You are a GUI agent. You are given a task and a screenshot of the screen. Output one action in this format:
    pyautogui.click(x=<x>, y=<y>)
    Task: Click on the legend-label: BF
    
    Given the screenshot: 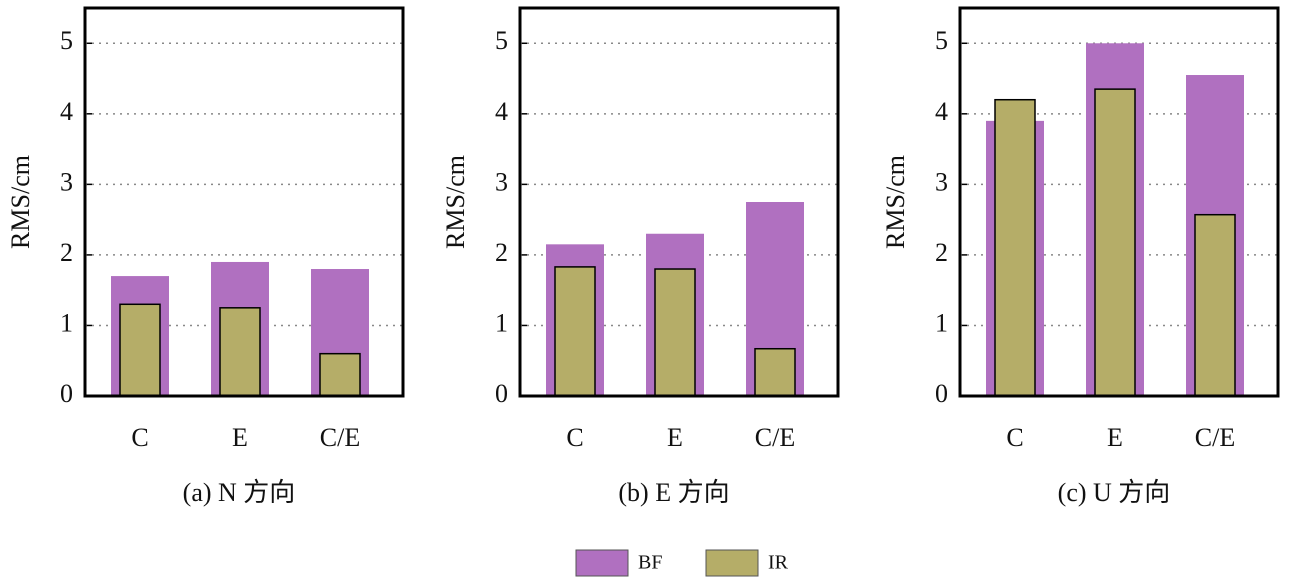 What is the action you would take?
    pyautogui.click(x=650, y=563)
    